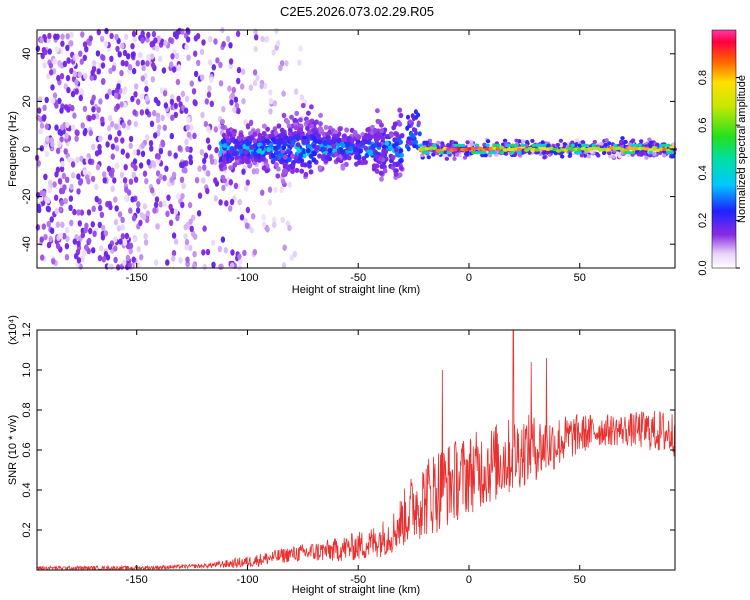 The height and width of the screenshot is (600, 750). What do you see at coordinates (27, 529) in the screenshot?
I see `y-tick-label: 0.2` at bounding box center [27, 529].